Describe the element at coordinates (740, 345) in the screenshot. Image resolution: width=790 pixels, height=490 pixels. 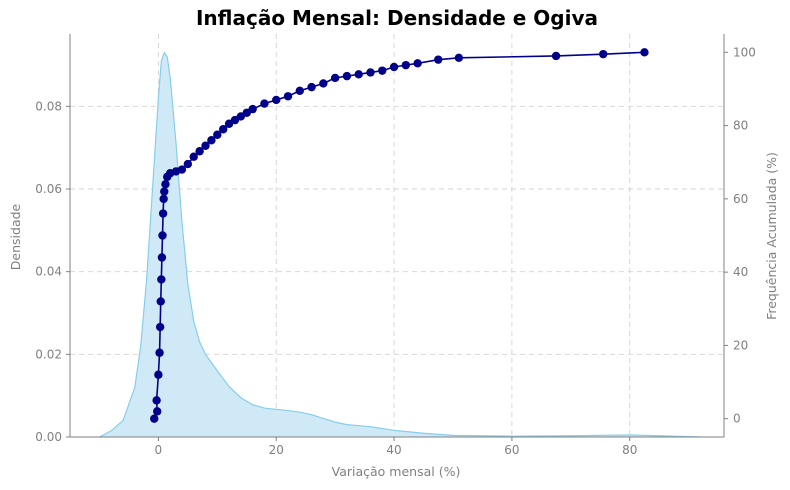
I see `y2-tick-label: 20` at that location.